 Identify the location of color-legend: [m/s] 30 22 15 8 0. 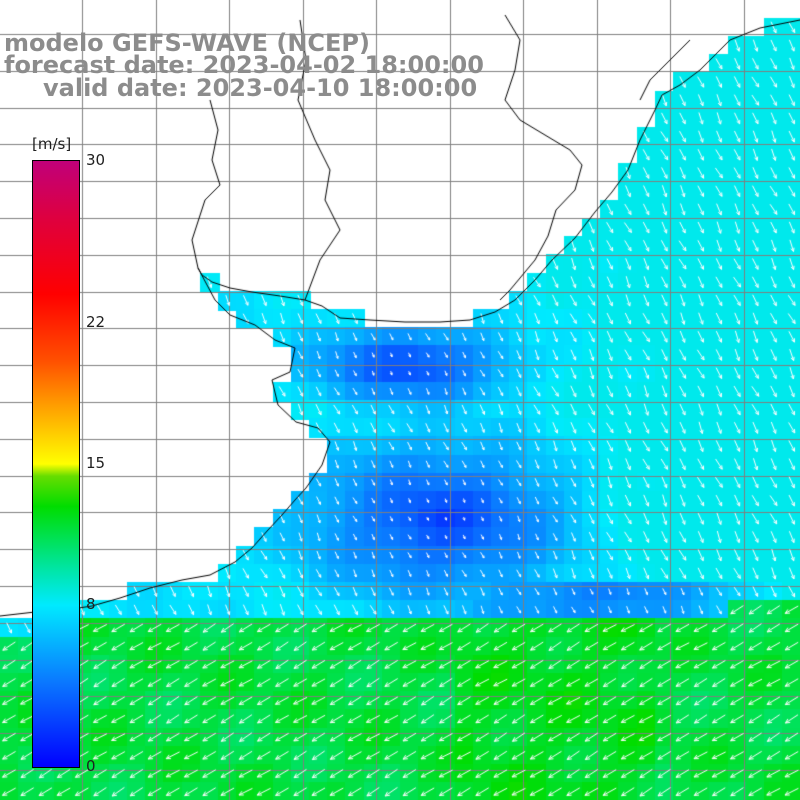
(60, 455).